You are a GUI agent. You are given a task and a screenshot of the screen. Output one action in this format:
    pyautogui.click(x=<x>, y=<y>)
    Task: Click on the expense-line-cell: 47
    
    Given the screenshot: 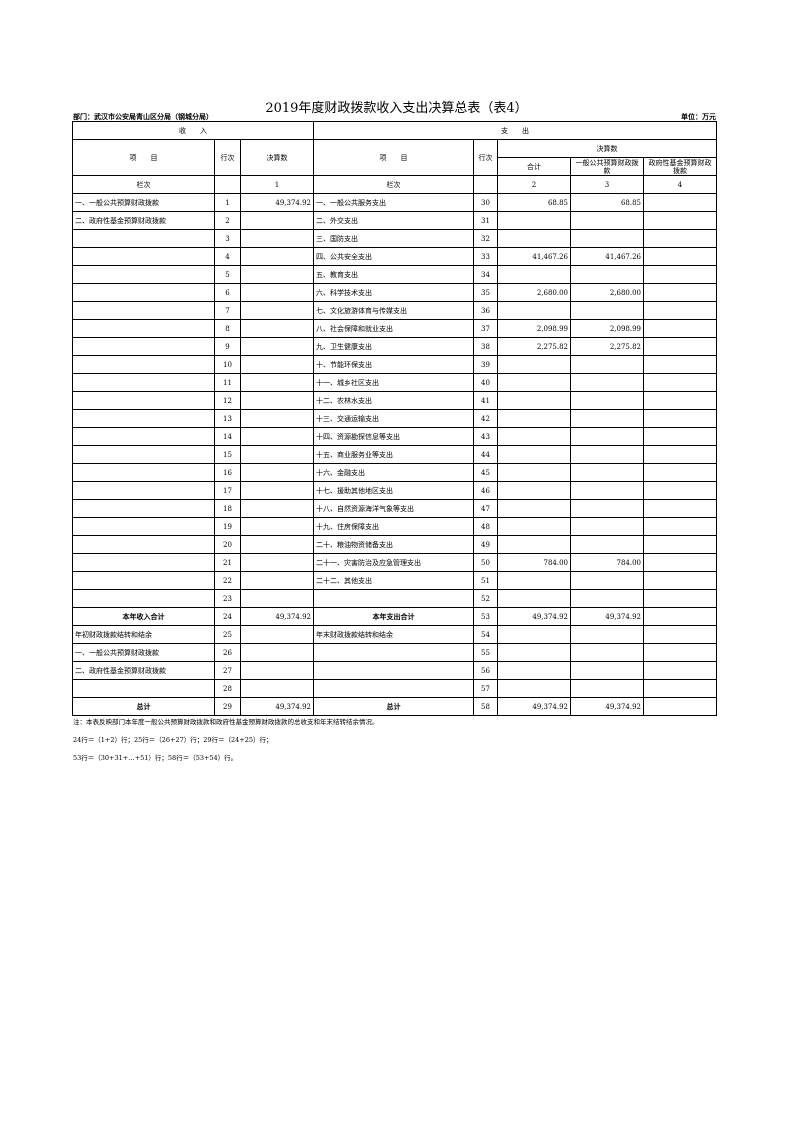 What is the action you would take?
    pyautogui.click(x=485, y=508)
    